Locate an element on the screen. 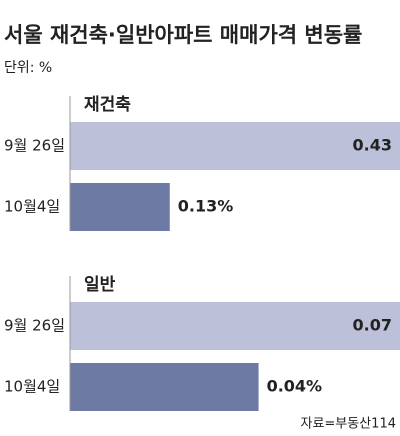 The height and width of the screenshot is (436, 400). value-label: 0.07 is located at coordinates (372, 325).